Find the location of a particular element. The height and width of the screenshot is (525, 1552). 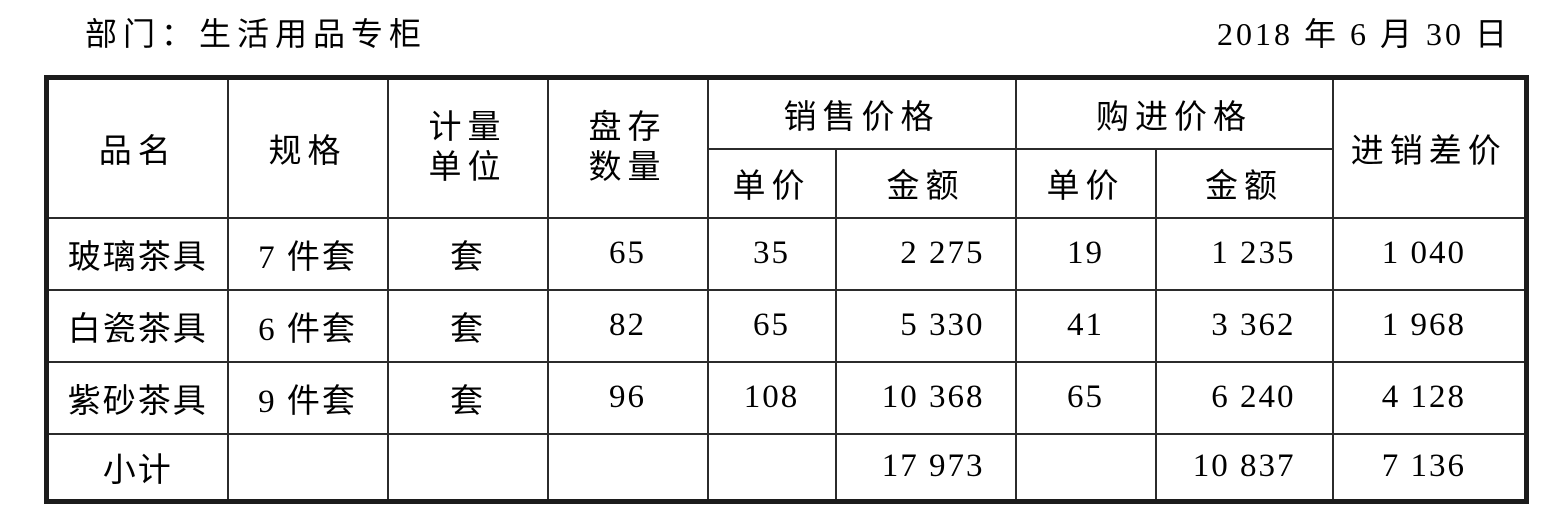

col-header-sale-unit-price: 单价 is located at coordinates (771, 183).